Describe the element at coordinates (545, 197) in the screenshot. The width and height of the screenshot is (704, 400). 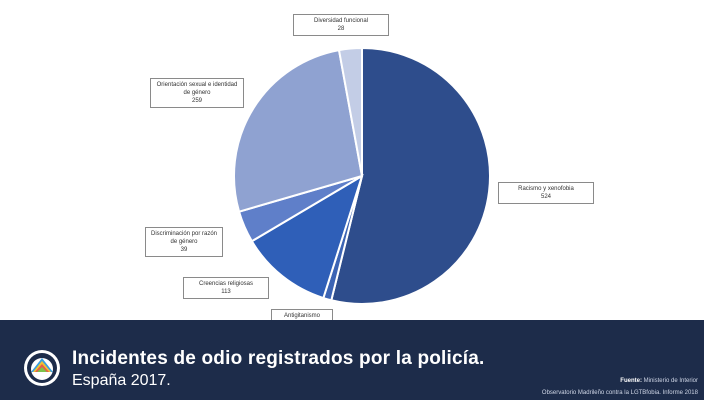
I see `label-racismo-value: 524` at that location.